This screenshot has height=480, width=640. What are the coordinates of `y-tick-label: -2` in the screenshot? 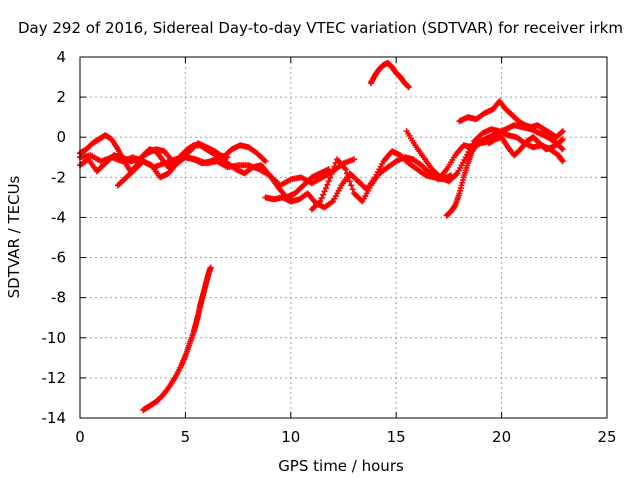 It's located at (58, 177).